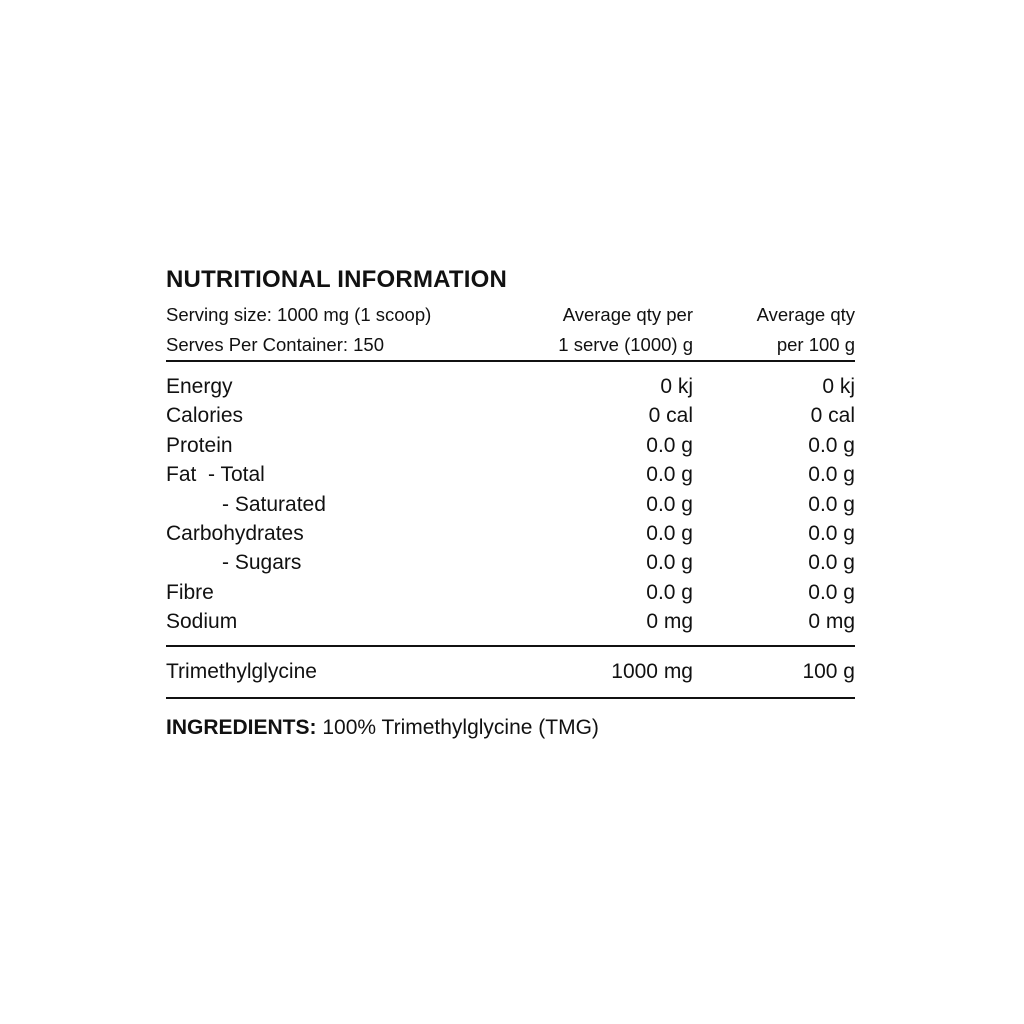 This screenshot has height=1024, width=1024. I want to click on table-row: Protein 0.0 g 0.0 g, so click(510, 445).